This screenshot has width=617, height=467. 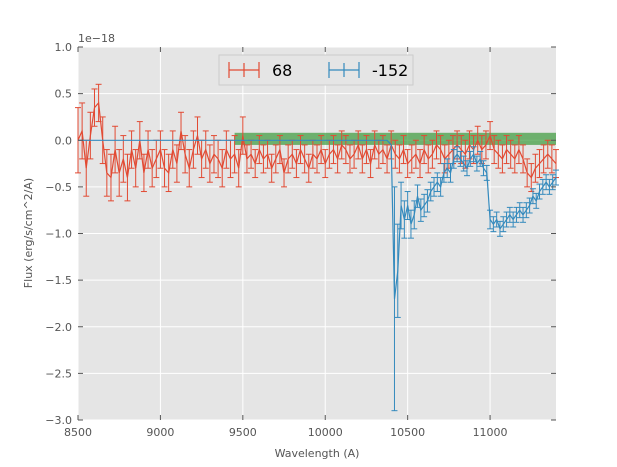 What do you see at coordinates (282, 70) in the screenshot?
I see `legend-label-1: 68` at bounding box center [282, 70].